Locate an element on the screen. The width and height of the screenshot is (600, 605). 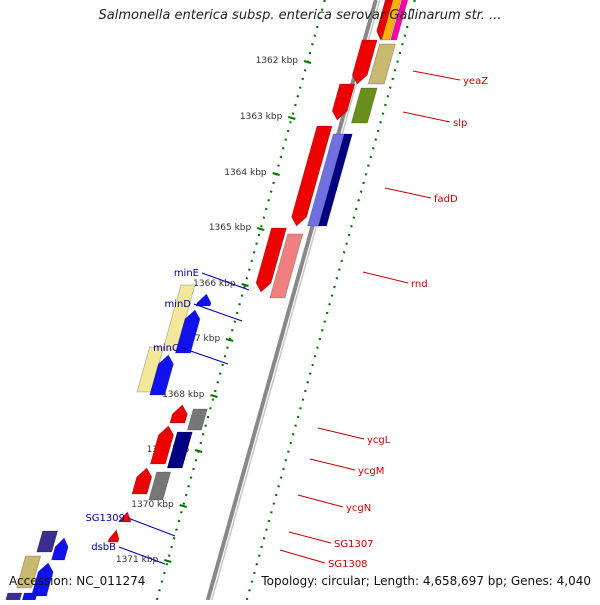
gene-label-fadD: fadD is located at coordinates (446, 199).